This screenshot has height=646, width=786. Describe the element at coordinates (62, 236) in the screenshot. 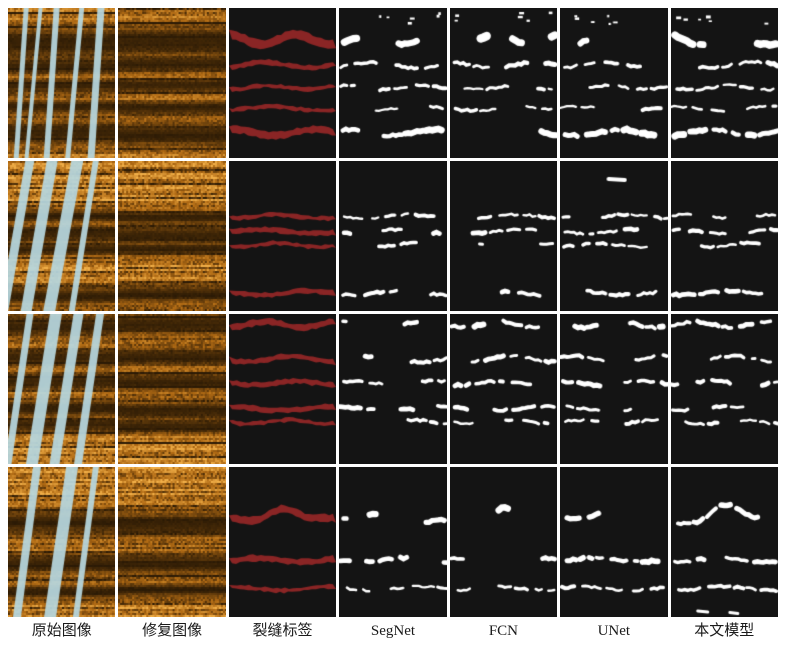

I see `panel-row2-original` at that location.